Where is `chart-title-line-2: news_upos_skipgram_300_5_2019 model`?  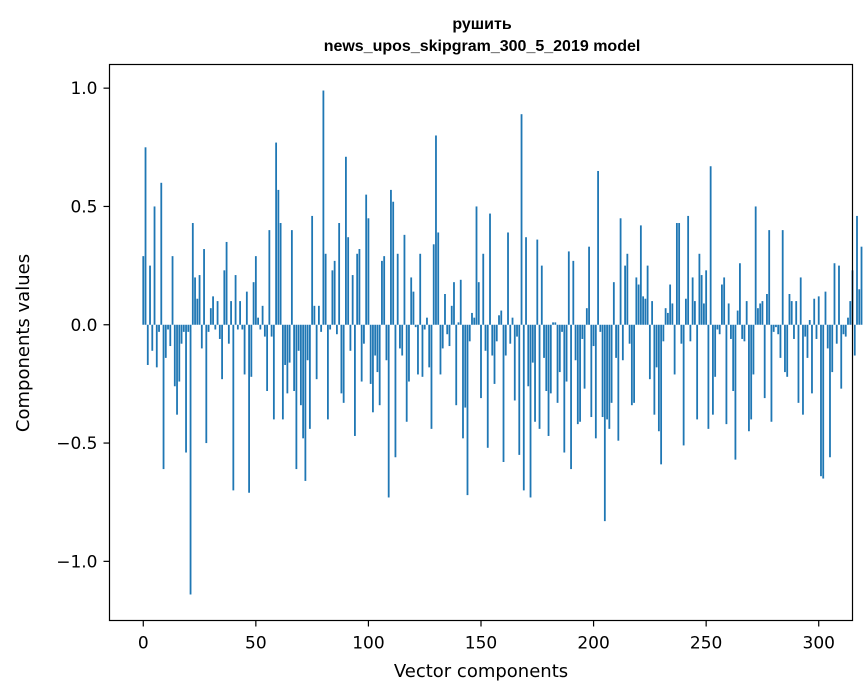
chart-title-line-2: news_upos_skipgram_300_5_2019 model is located at coordinates (482, 46).